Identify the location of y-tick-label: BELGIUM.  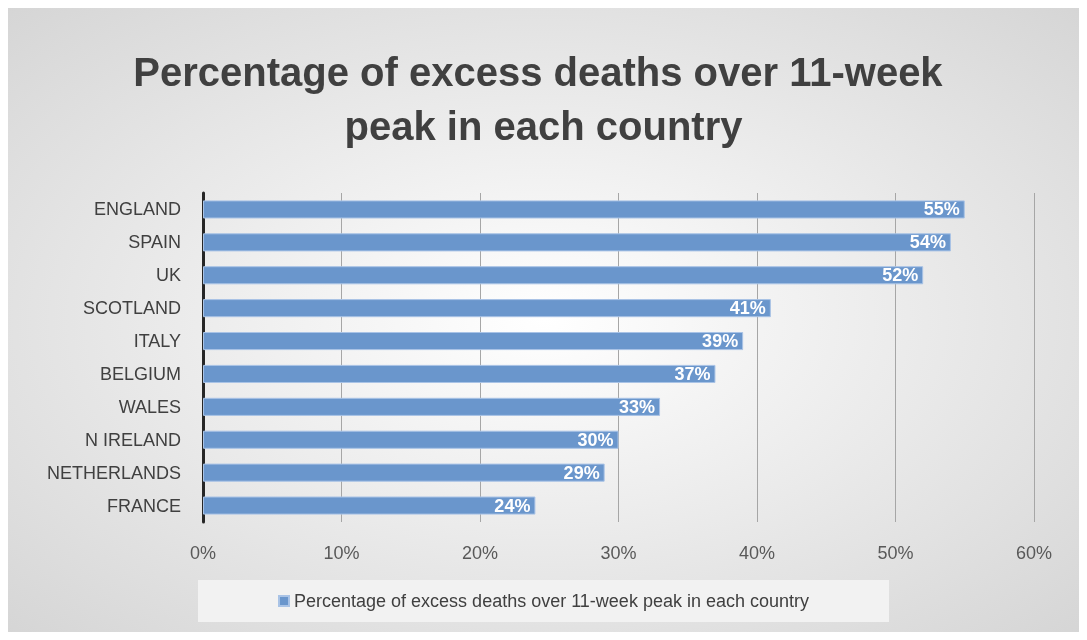
(140, 373).